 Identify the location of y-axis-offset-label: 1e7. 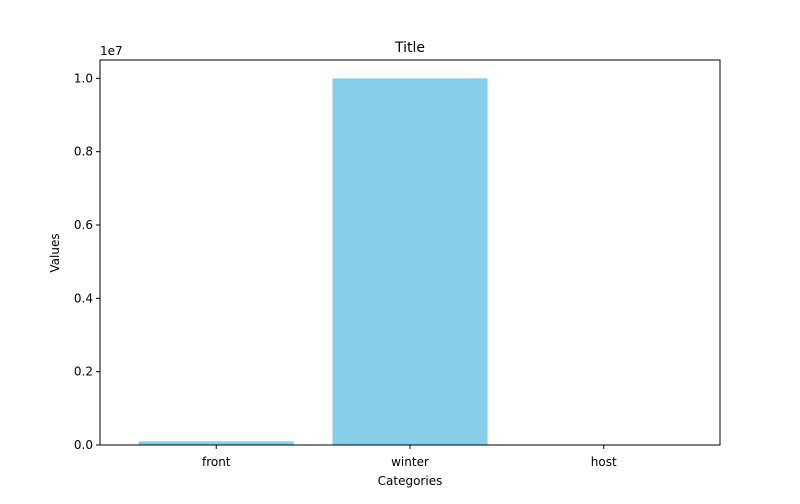
(111, 51).